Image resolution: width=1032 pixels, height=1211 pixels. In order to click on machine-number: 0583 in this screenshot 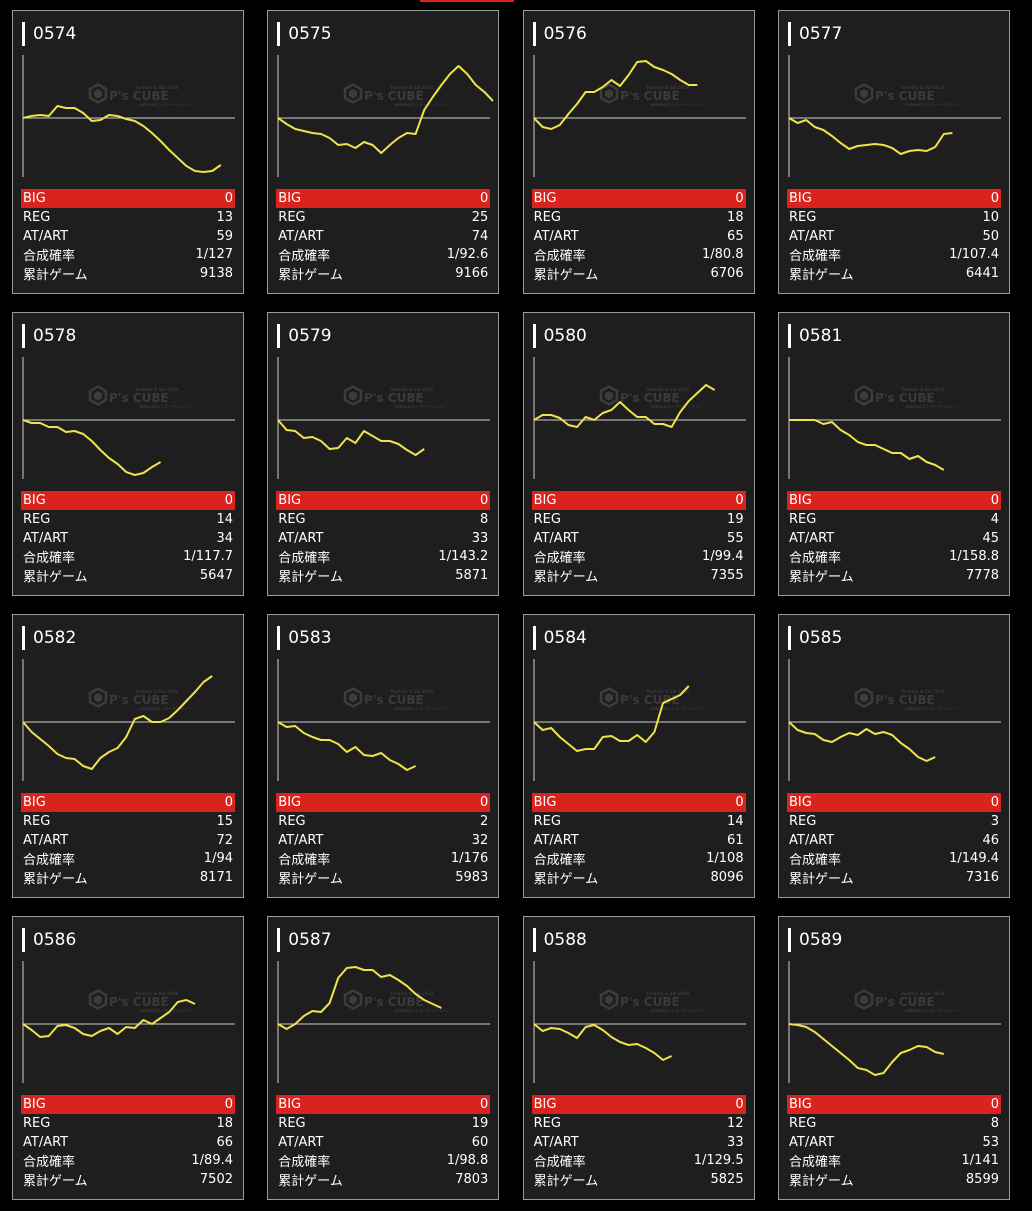, I will do `click(304, 638)`.